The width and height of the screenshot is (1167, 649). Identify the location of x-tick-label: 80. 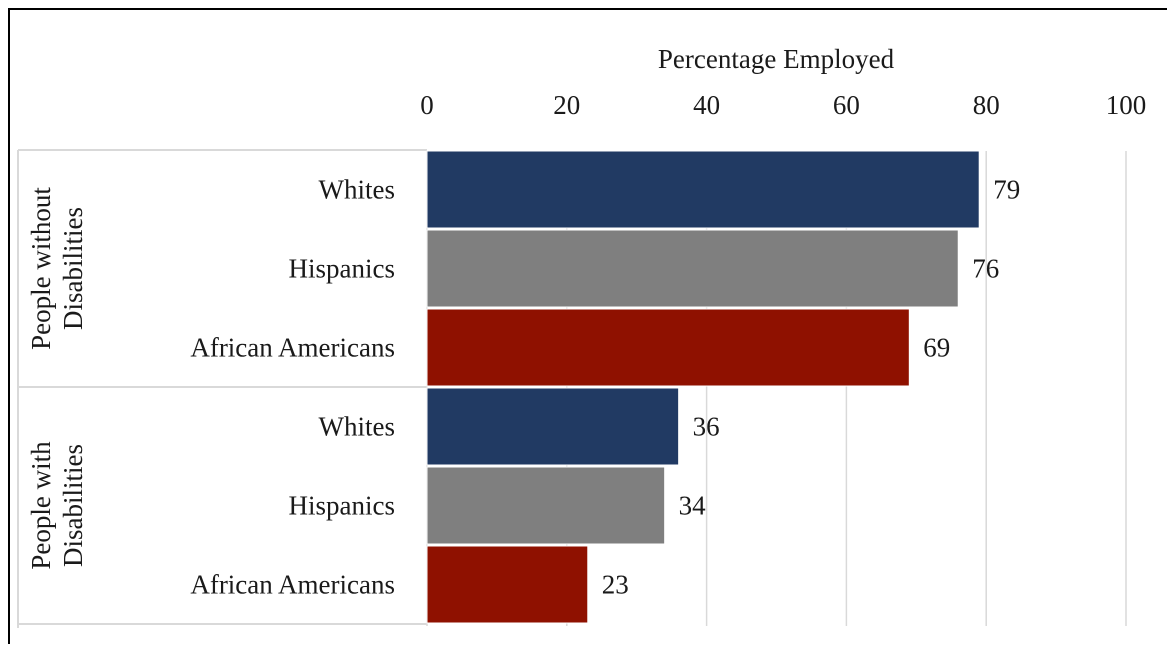
(986, 105).